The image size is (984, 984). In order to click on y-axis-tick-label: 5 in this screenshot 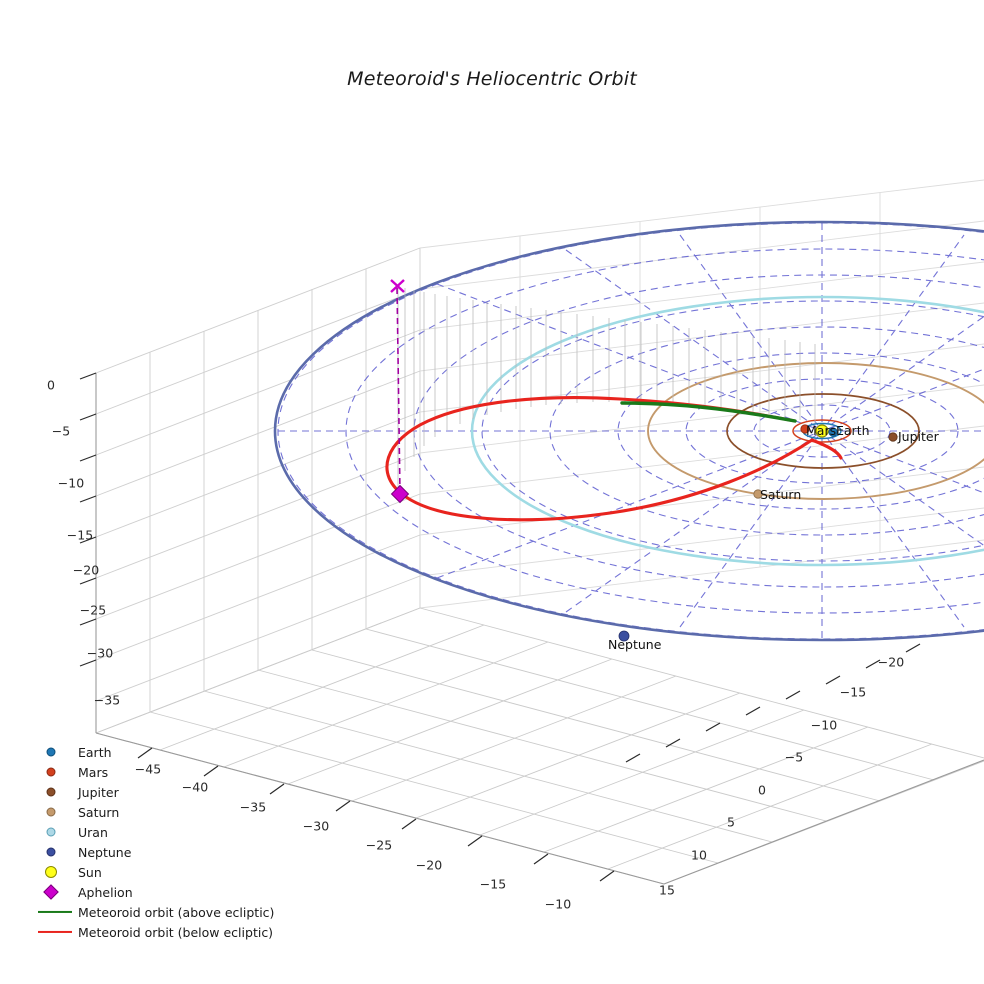, I will do `click(731, 822)`.